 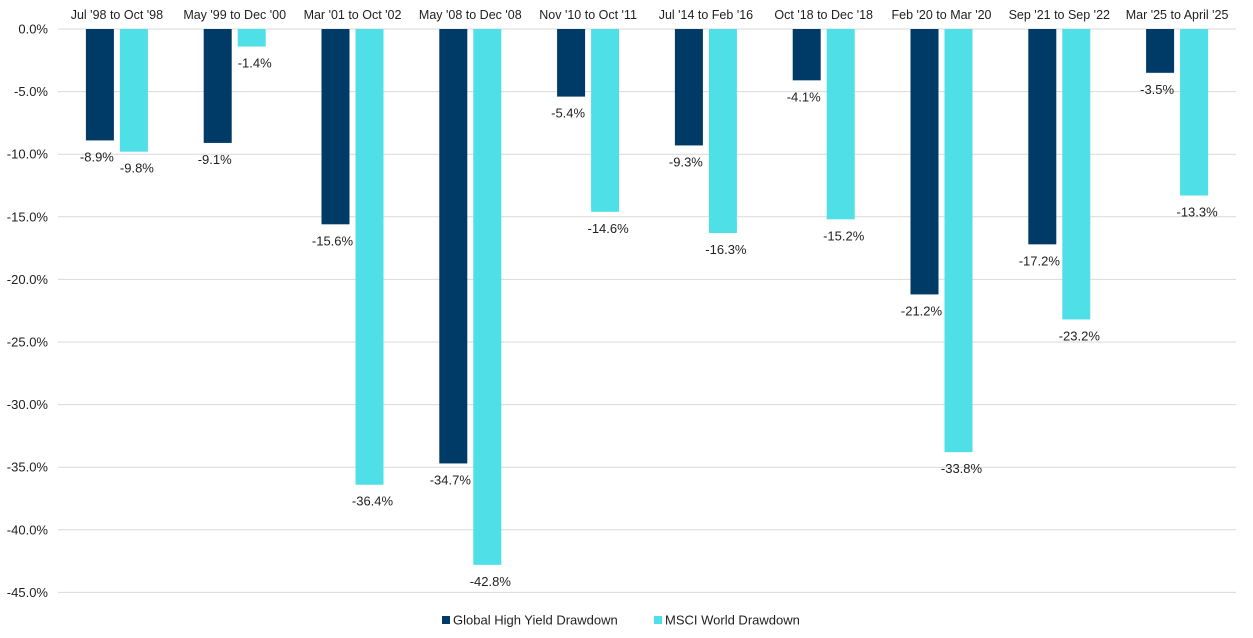 What do you see at coordinates (117, 15) in the screenshot?
I see `category-label: Jul '98 to Oct '98` at bounding box center [117, 15].